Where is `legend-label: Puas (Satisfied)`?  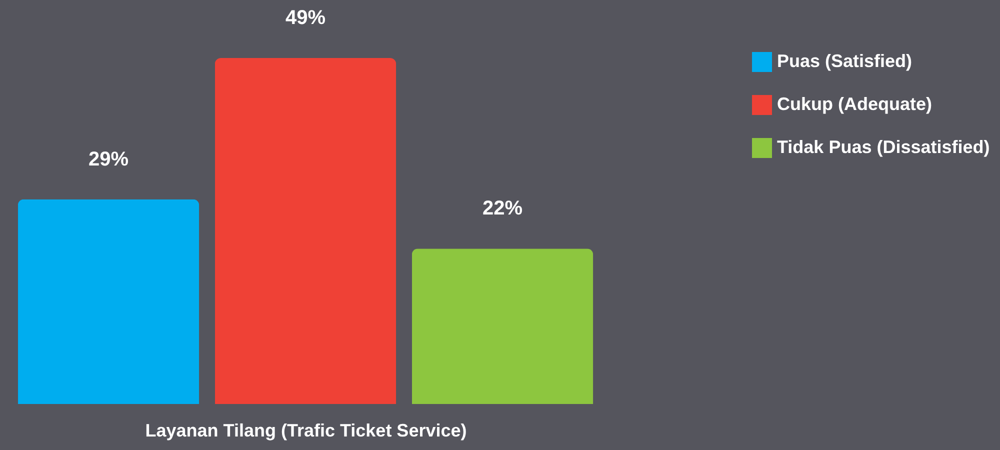 legend-label: Puas (Satisfied) is located at coordinates (844, 61).